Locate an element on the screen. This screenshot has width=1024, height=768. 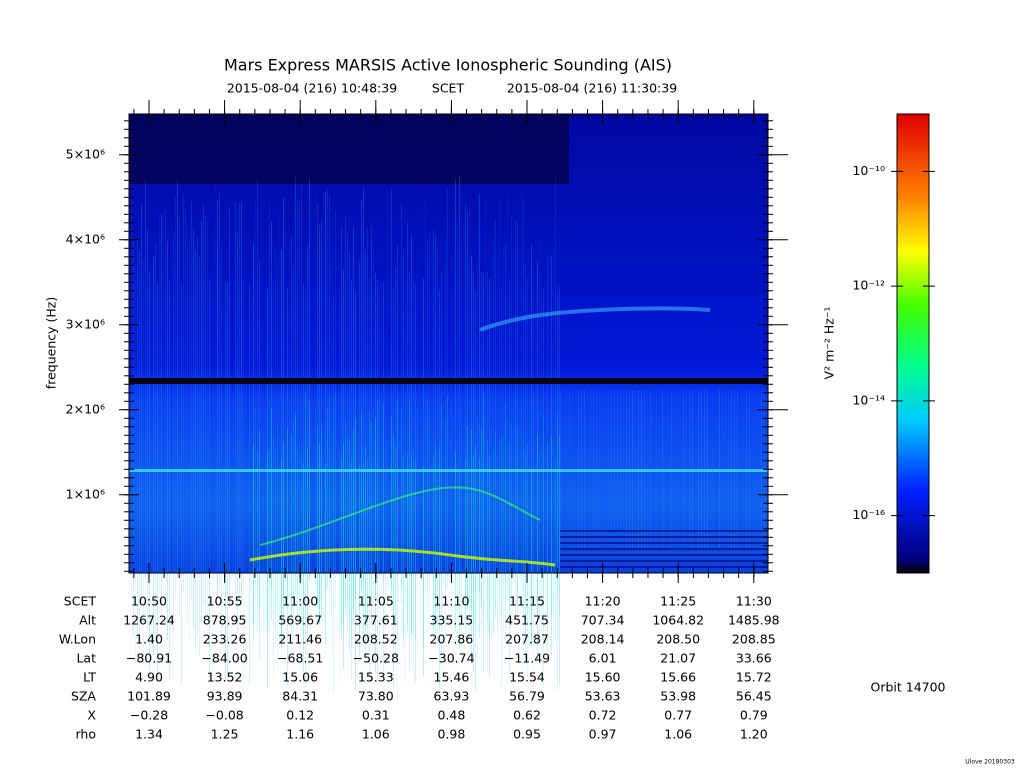
table-cell: 0.12 is located at coordinates (300, 715).